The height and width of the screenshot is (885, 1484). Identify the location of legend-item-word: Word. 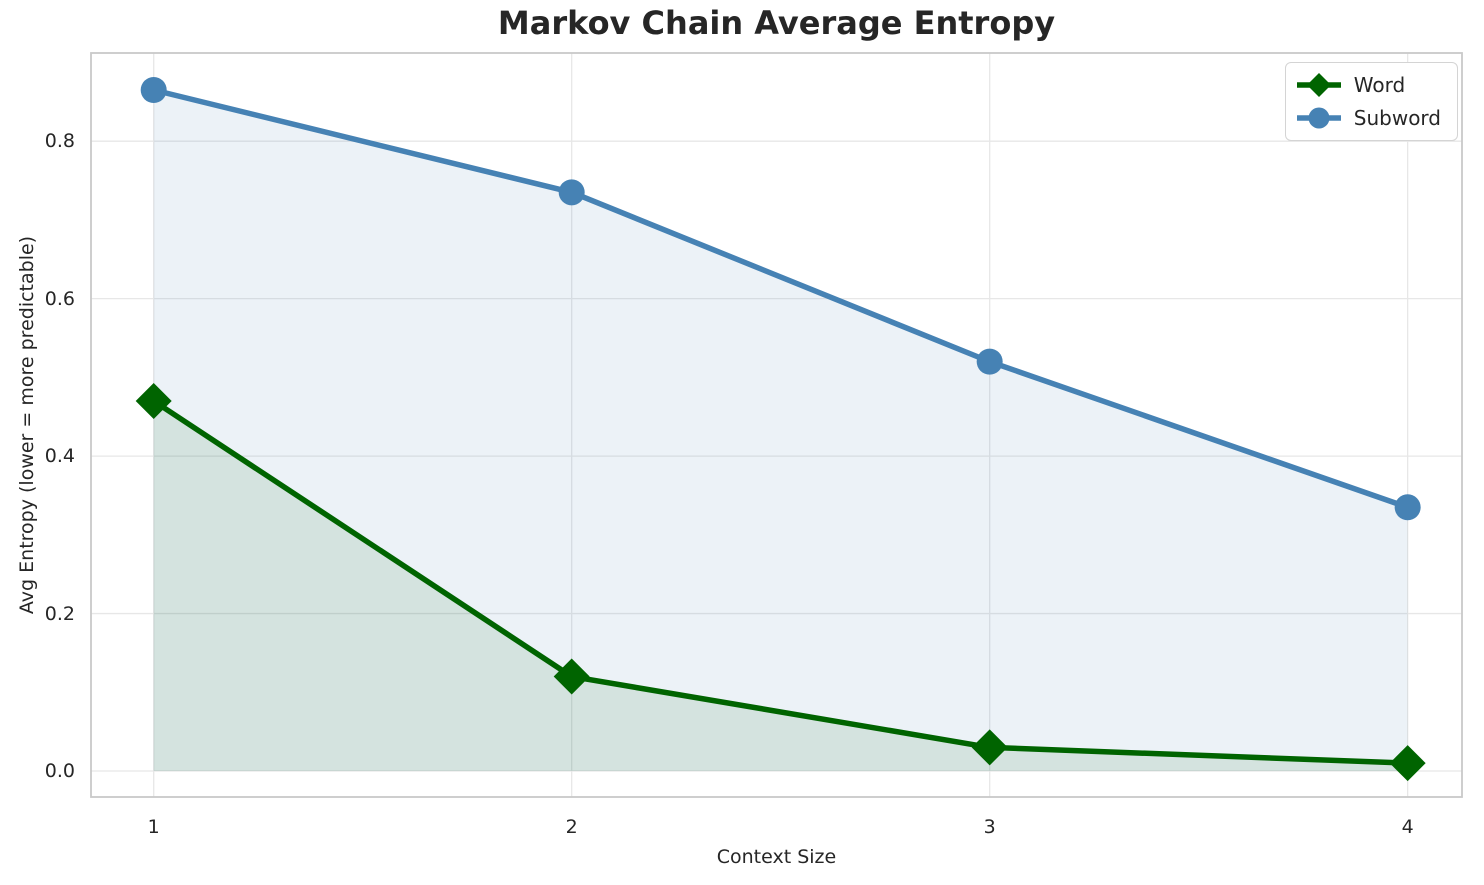
(1368, 85).